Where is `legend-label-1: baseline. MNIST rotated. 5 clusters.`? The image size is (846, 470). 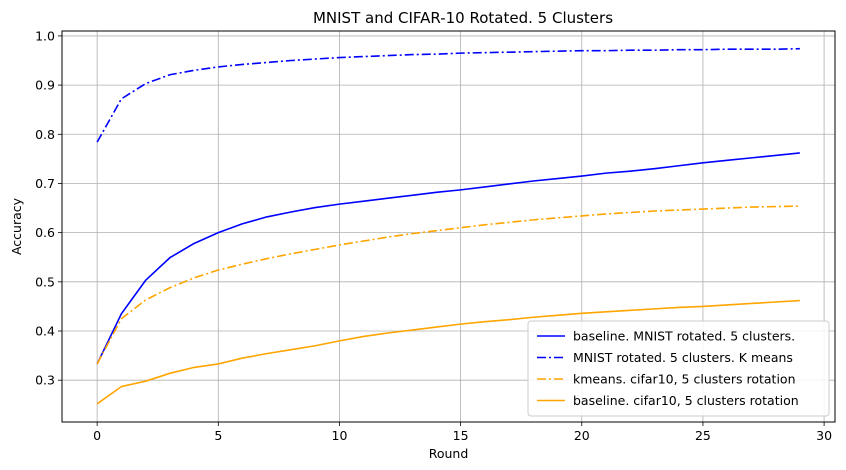 legend-label-1: baseline. MNIST rotated. 5 clusters. is located at coordinates (684, 336).